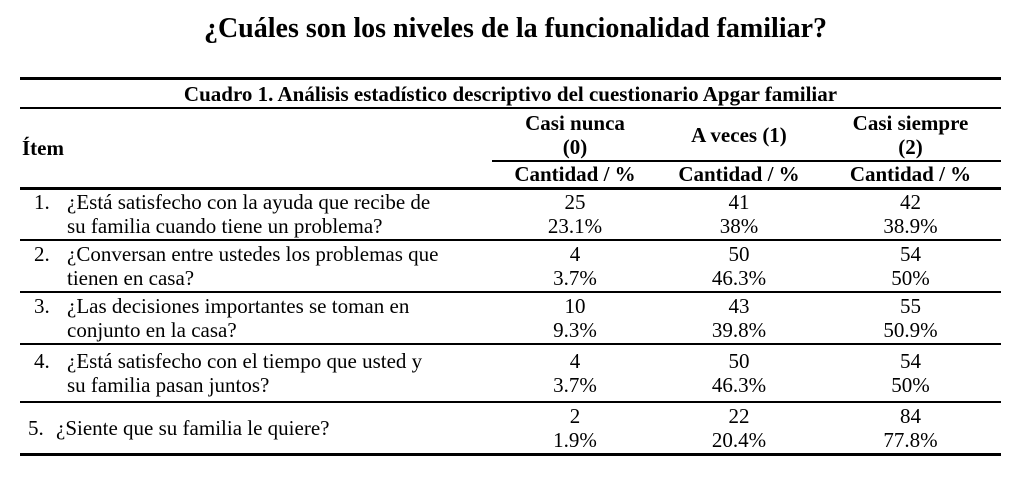 Image resolution: width=1031 pixels, height=494 pixels. Describe the element at coordinates (910, 146) in the screenshot. I see `group-scale: (2)` at that location.